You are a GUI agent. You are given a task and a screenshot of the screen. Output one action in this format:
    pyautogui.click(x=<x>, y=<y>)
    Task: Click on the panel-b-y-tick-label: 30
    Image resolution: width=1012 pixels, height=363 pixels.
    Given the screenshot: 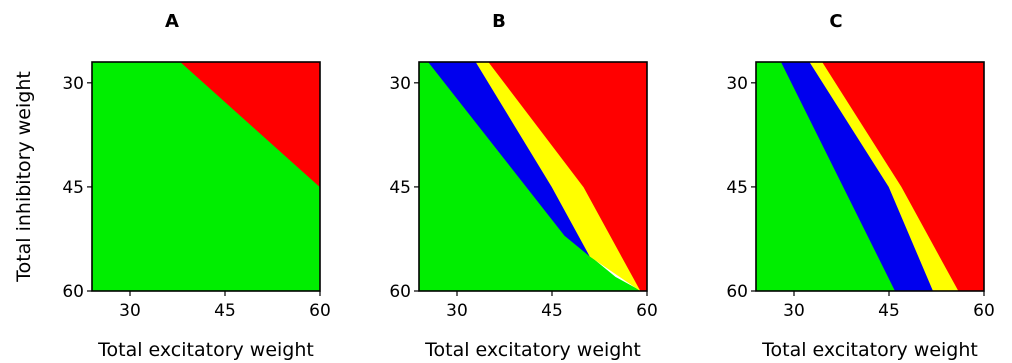 What is the action you would take?
    pyautogui.click(x=400, y=84)
    